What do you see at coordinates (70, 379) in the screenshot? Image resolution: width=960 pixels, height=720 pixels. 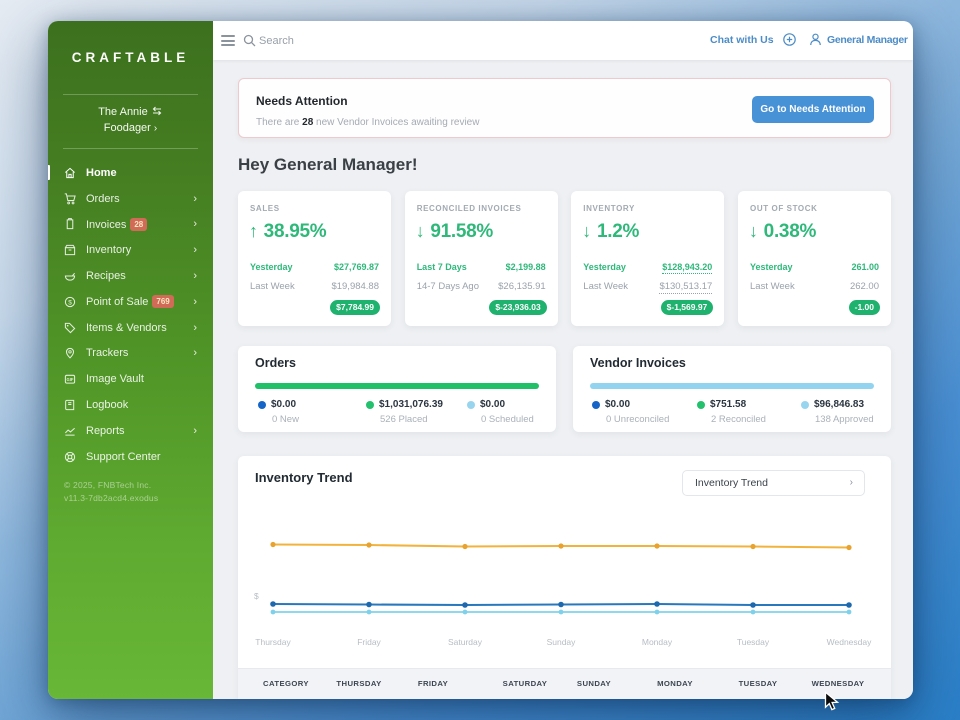 I see `svg-text: GIF` at bounding box center [70, 379].